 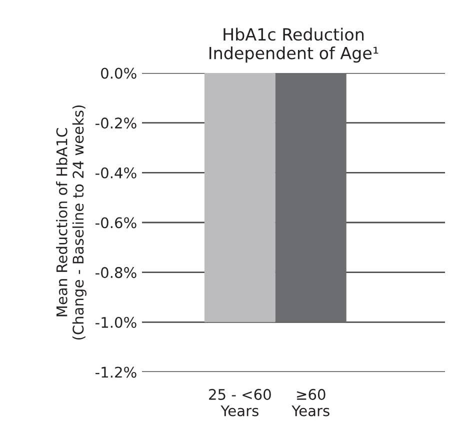 I want to click on y-tick-label: -0.4%, so click(x=116, y=172).